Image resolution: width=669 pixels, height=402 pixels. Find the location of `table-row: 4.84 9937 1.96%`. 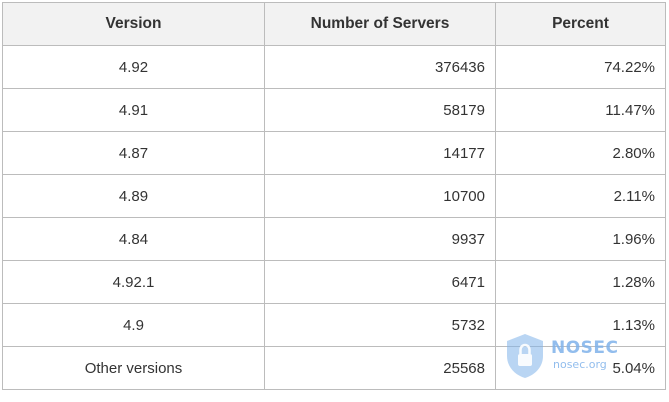

table-row: 4.84 9937 1.96% is located at coordinates (334, 239).